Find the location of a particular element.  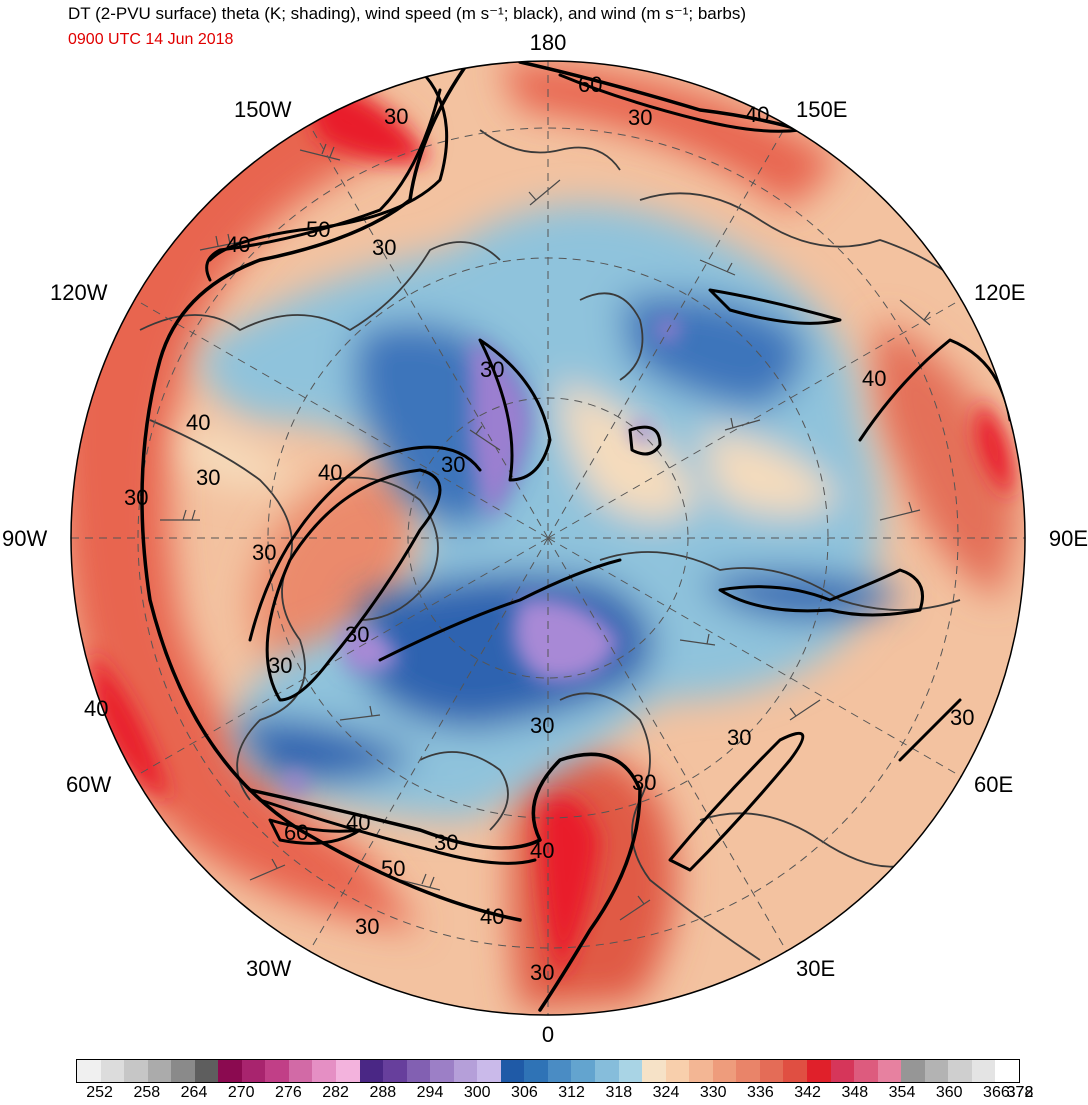

jet-contour-pacific is located at coordinates (328, 165).